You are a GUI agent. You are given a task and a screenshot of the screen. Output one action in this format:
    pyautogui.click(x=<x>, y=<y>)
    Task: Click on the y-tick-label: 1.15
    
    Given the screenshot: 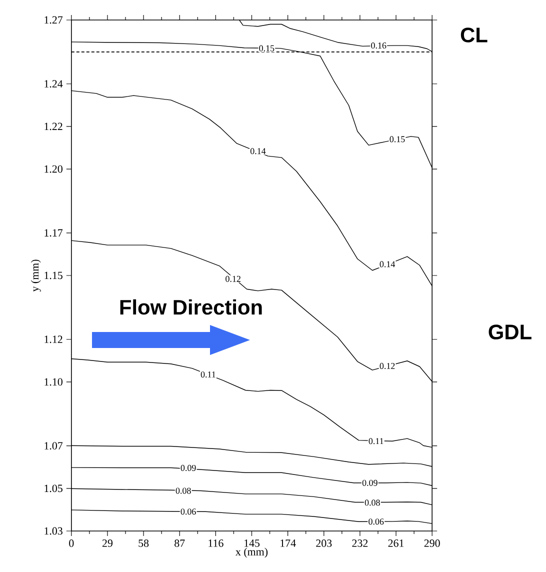 What is the action you would take?
    pyautogui.click(x=53, y=276)
    